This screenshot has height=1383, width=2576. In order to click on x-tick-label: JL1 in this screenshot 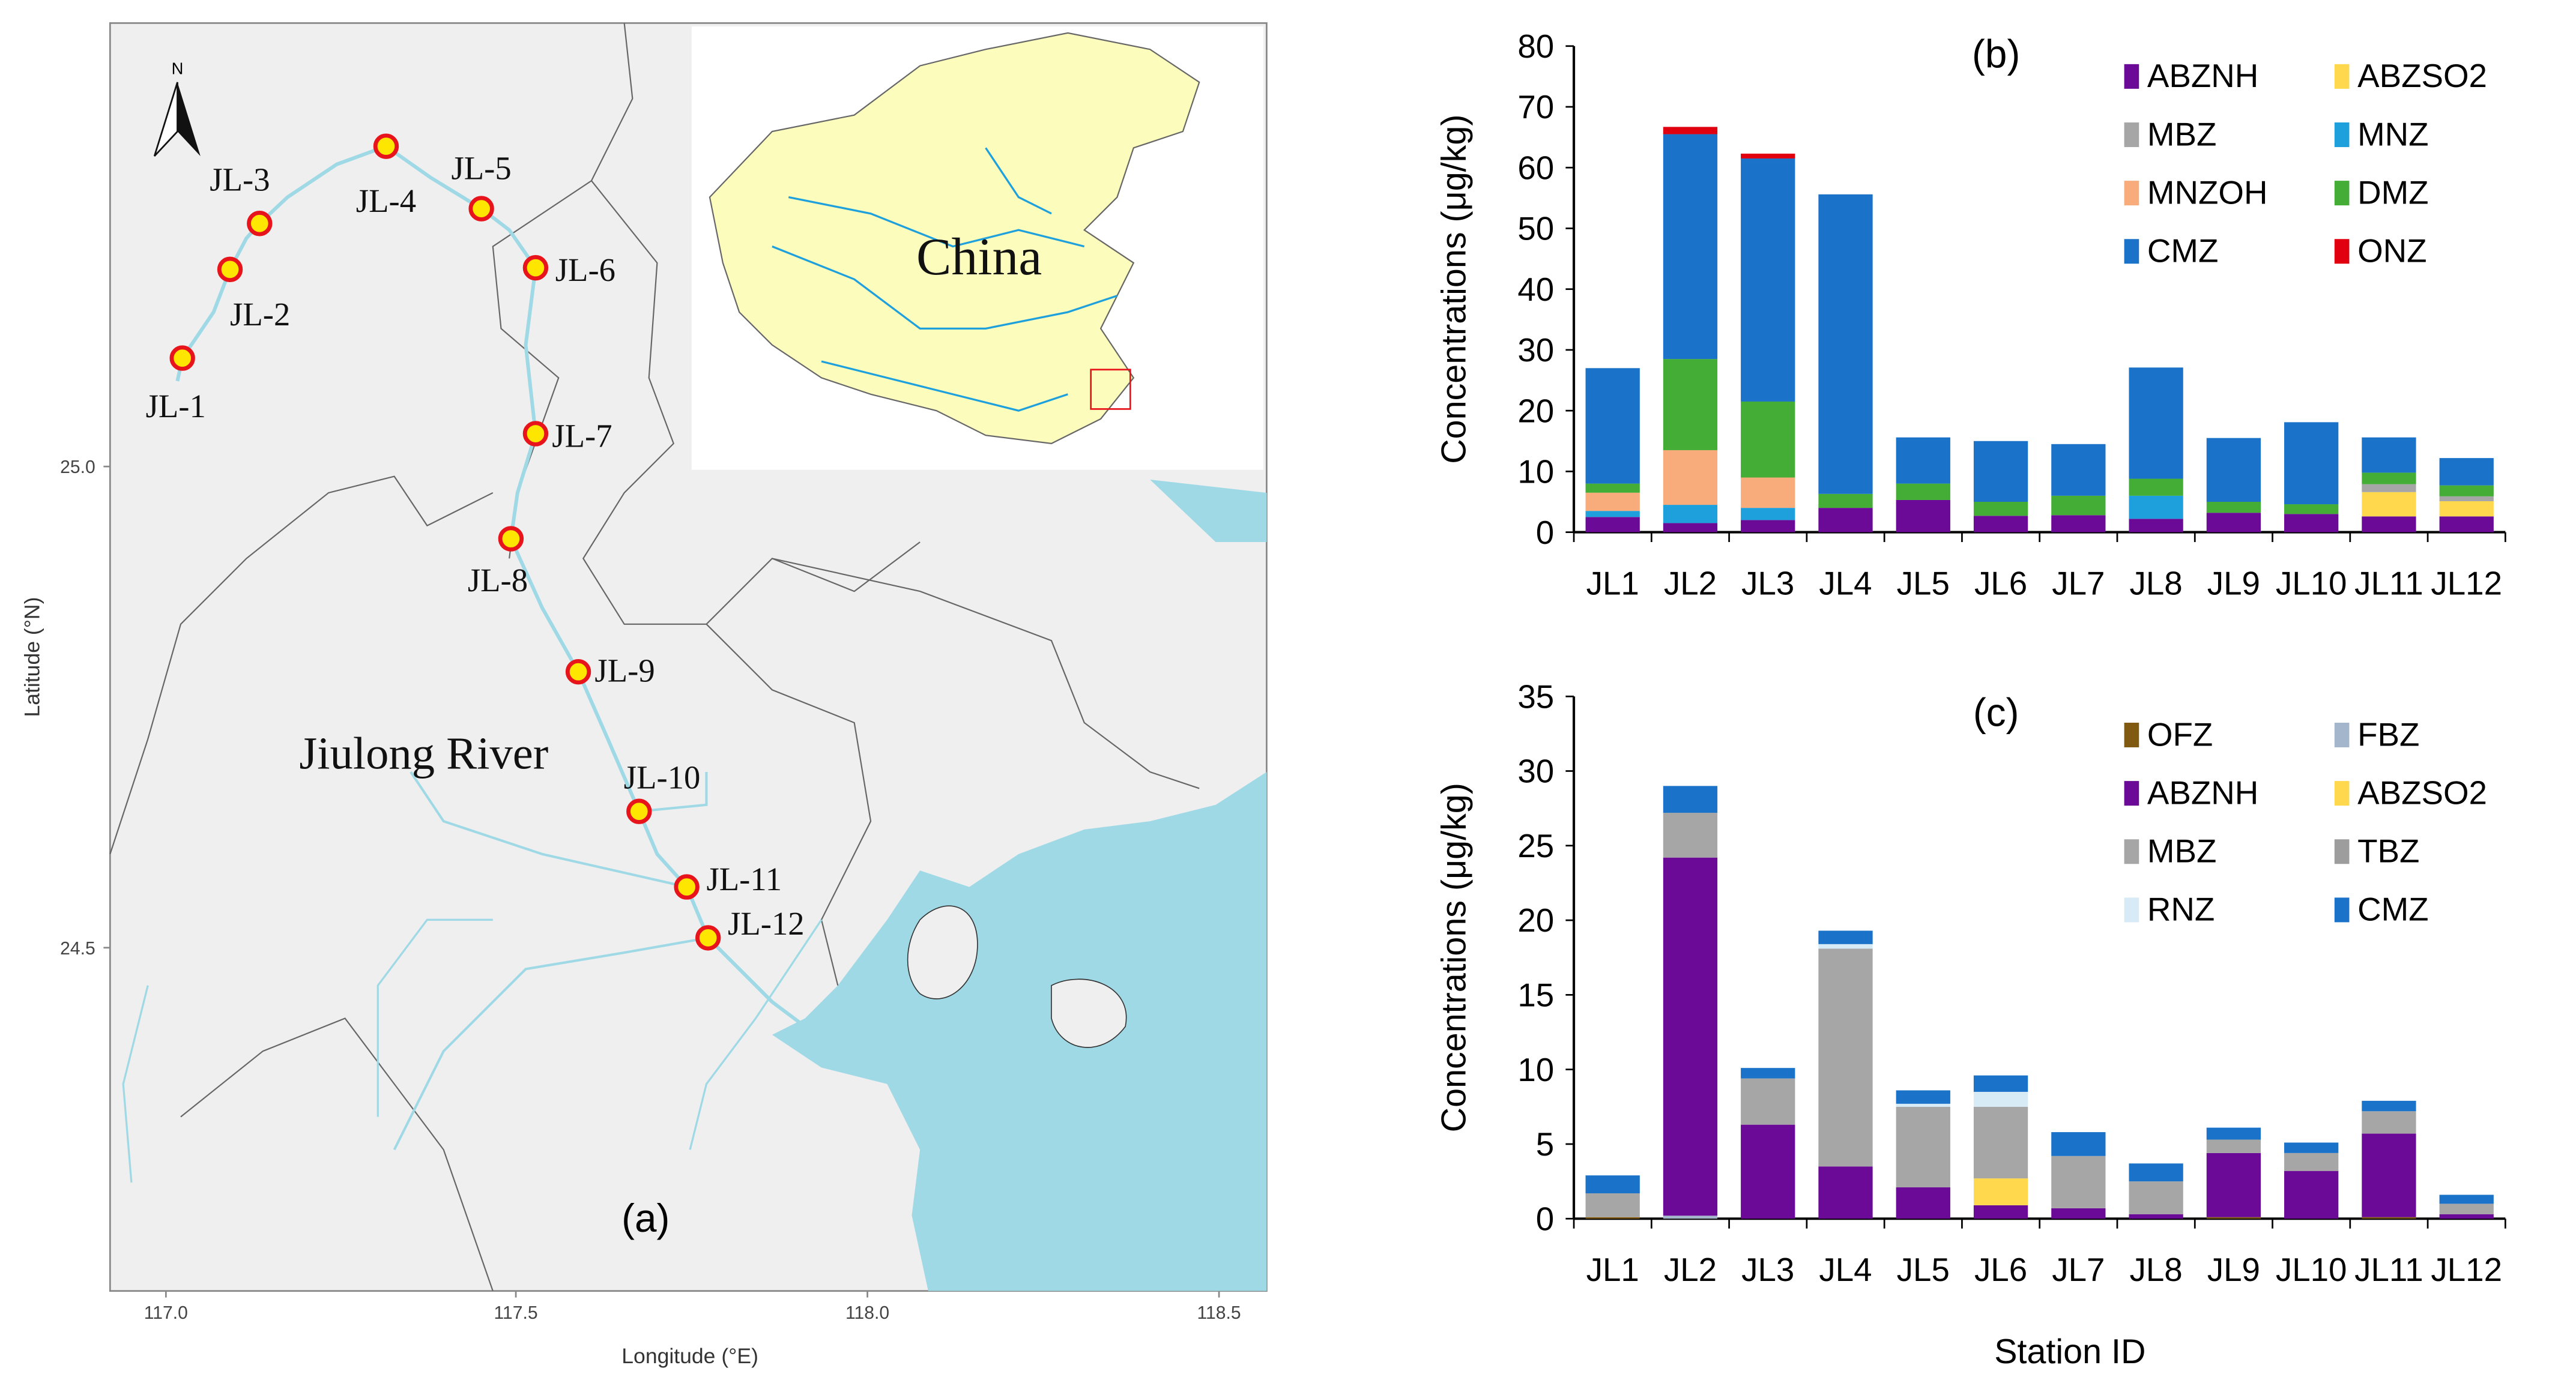, I will do `click(1612, 1269)`.